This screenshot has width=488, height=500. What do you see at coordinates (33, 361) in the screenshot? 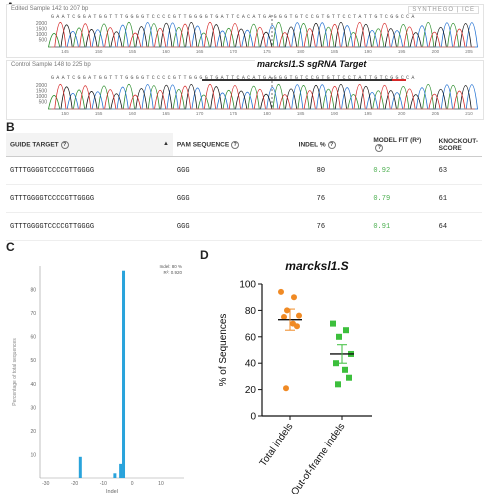
I see `y-tick-label: 50` at bounding box center [33, 361].